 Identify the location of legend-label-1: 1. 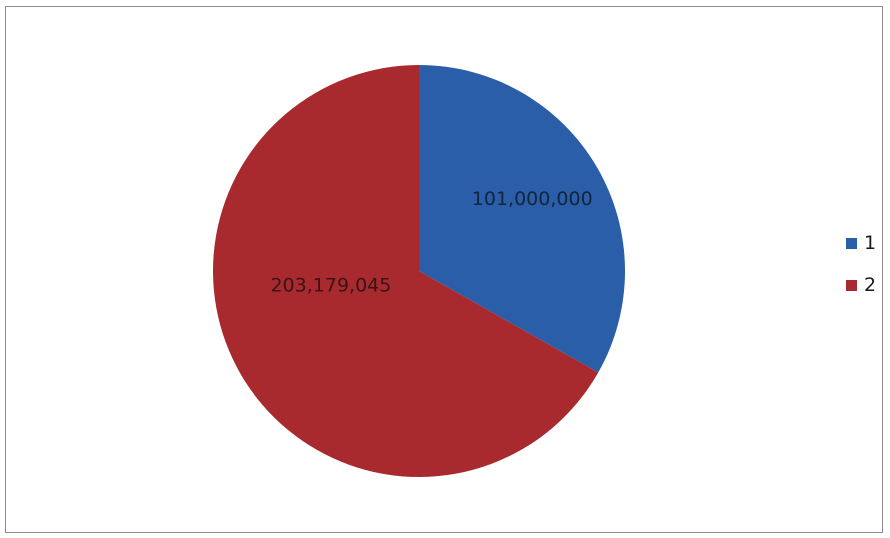
(870, 243).